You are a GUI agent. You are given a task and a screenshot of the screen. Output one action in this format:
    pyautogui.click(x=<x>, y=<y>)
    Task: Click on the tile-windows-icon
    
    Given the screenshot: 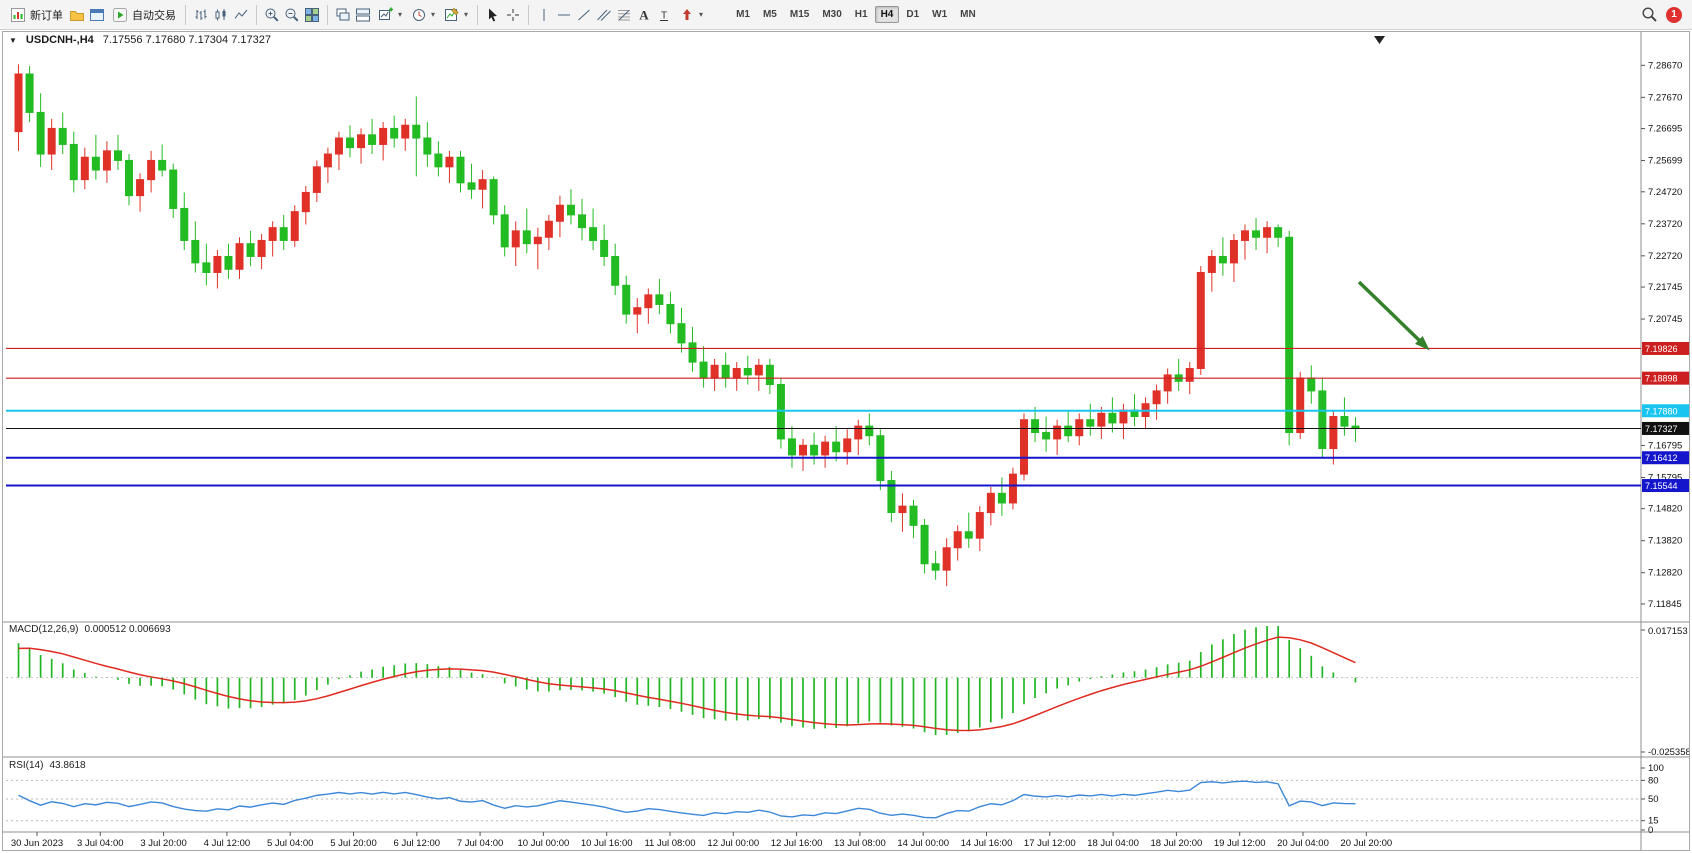 What is the action you would take?
    pyautogui.click(x=312, y=15)
    